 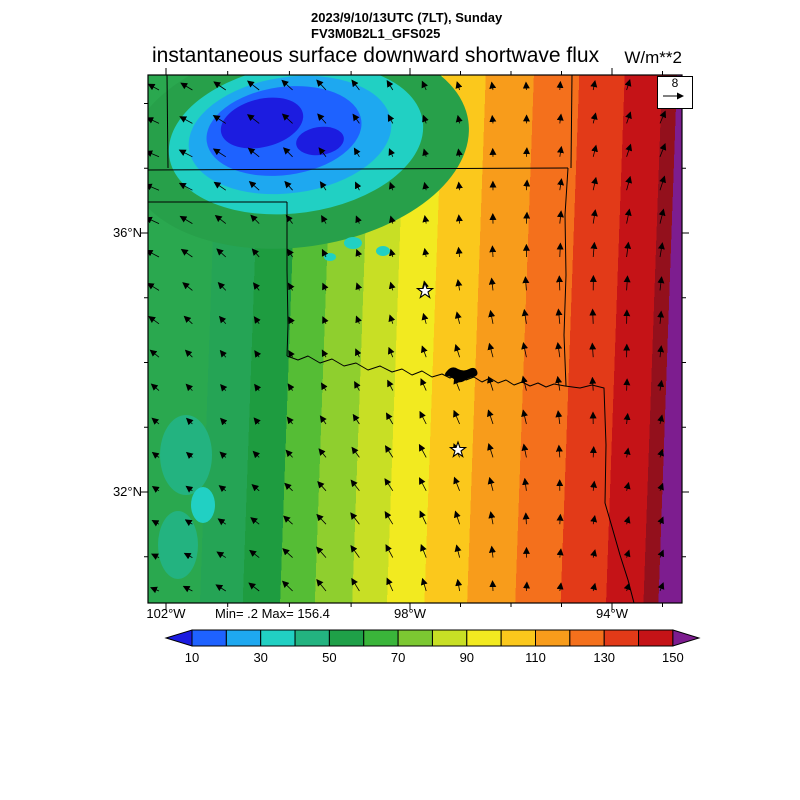 I want to click on colorbar-svg, so click(x=432, y=638).